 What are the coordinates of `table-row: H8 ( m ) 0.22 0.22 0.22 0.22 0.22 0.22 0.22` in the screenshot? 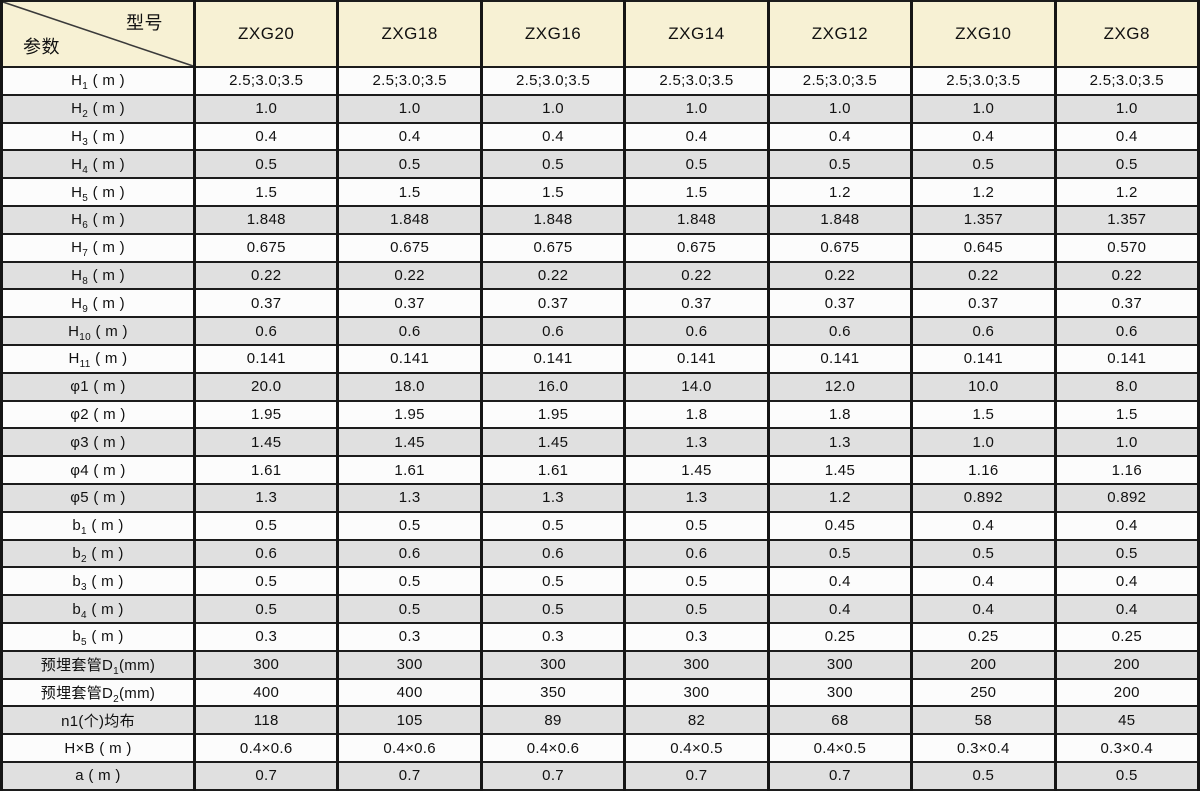 It's located at (600, 275).